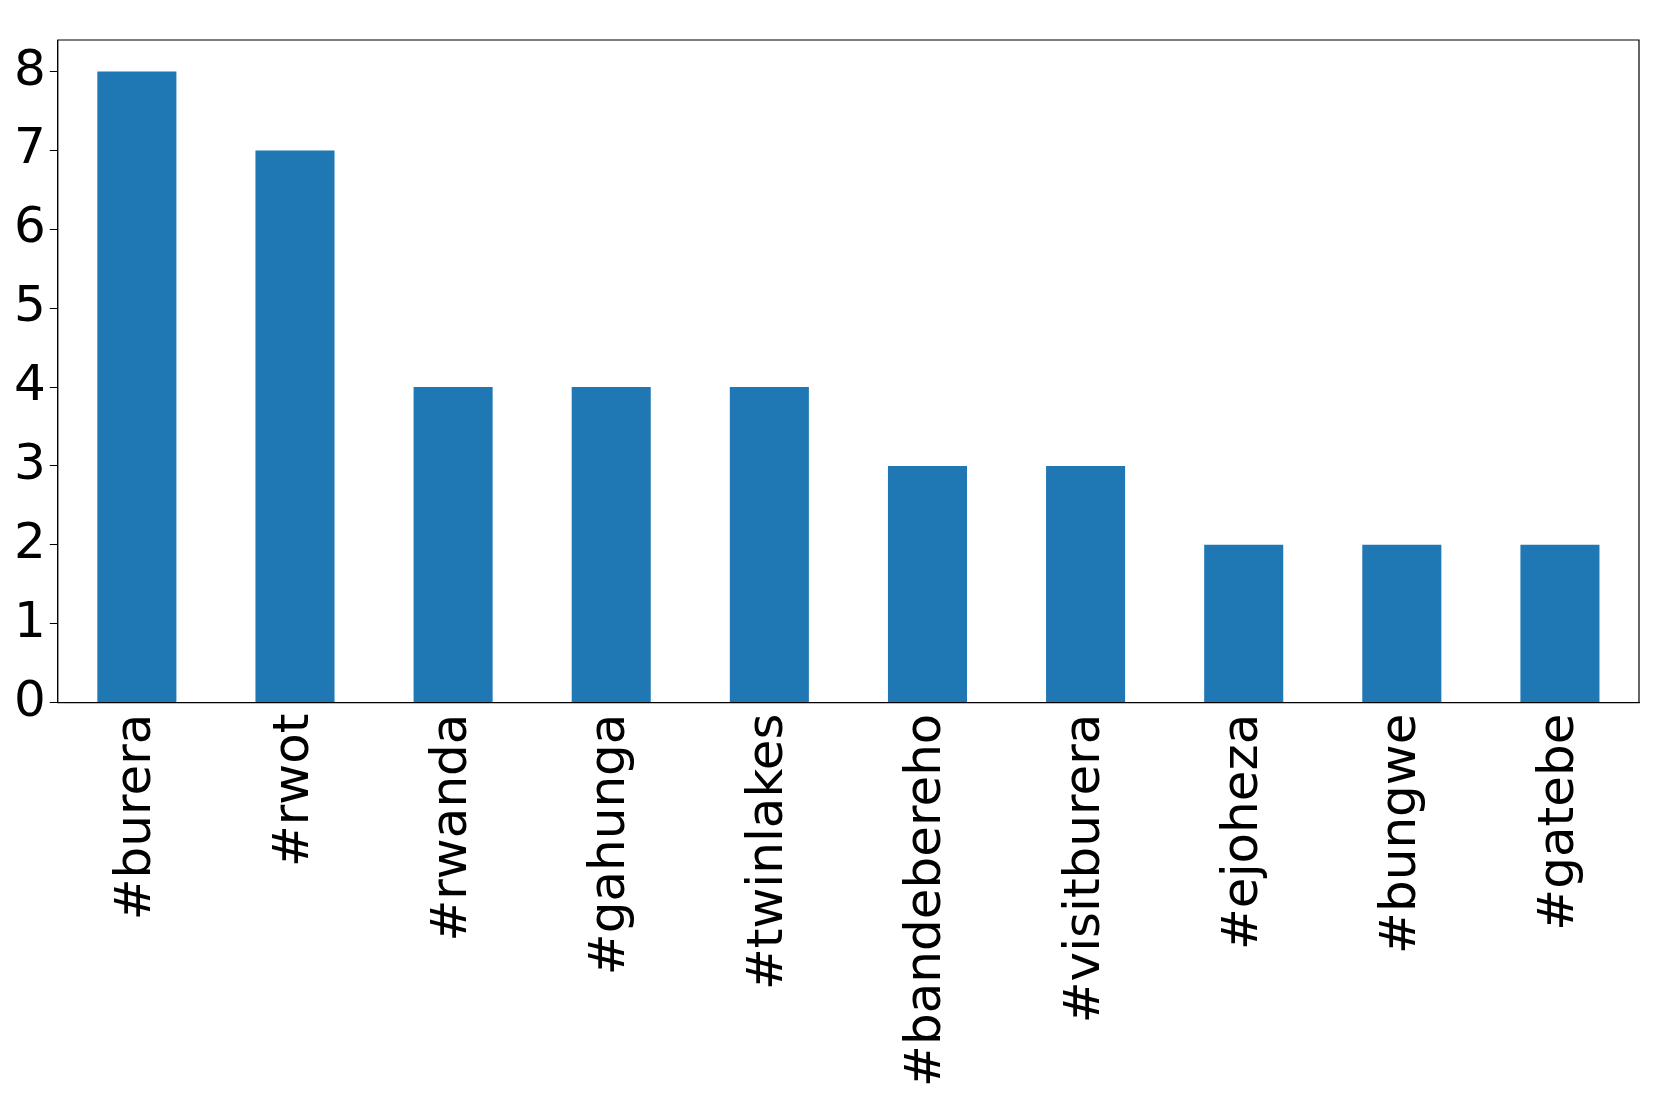  What do you see at coordinates (923, 900) in the screenshot?
I see `x-tick-label: #bandebereho` at bounding box center [923, 900].